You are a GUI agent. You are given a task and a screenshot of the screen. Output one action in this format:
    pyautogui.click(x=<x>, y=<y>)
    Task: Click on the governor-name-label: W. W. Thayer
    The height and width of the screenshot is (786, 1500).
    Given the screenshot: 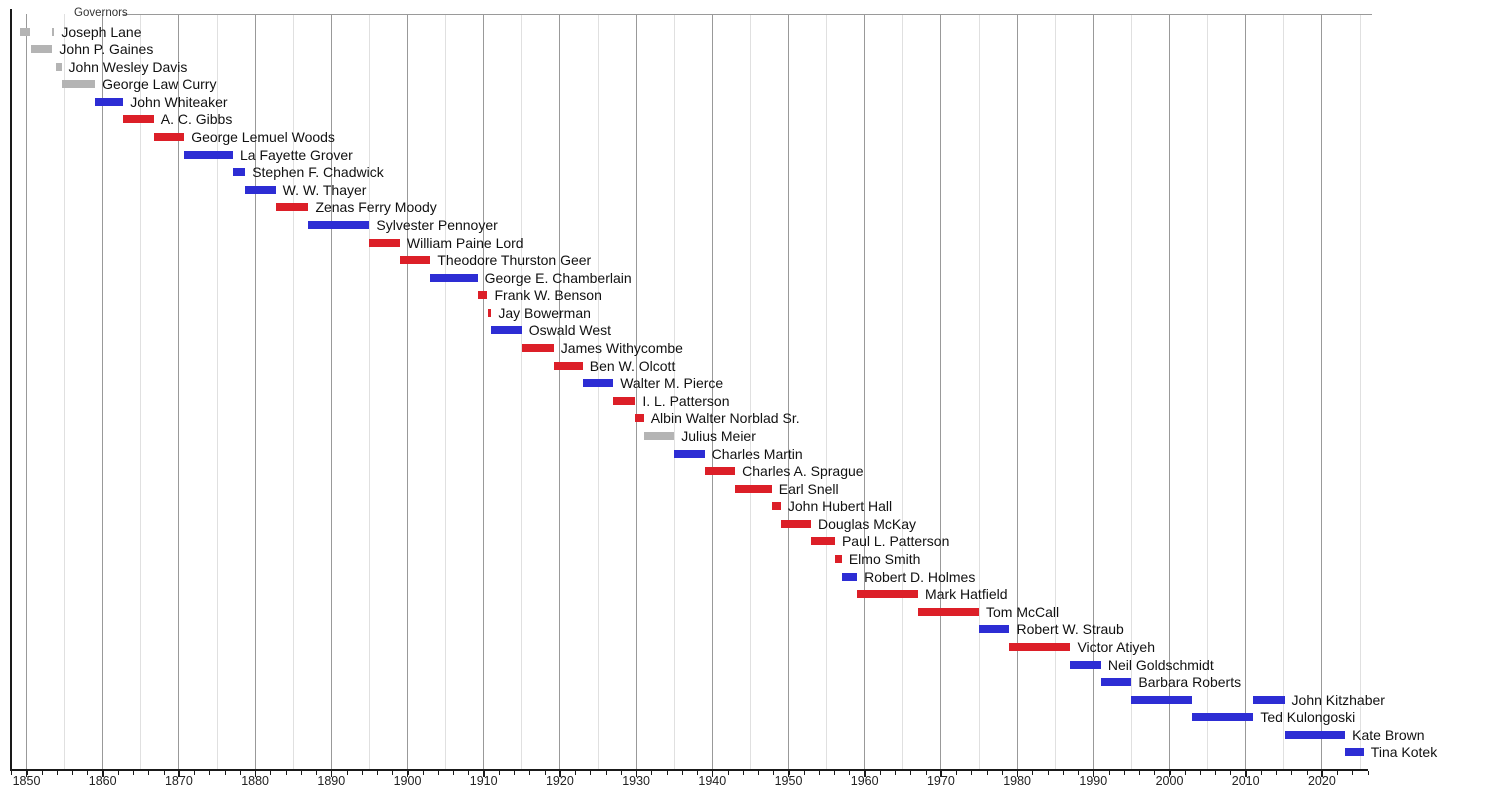 What is the action you would take?
    pyautogui.click(x=324, y=189)
    